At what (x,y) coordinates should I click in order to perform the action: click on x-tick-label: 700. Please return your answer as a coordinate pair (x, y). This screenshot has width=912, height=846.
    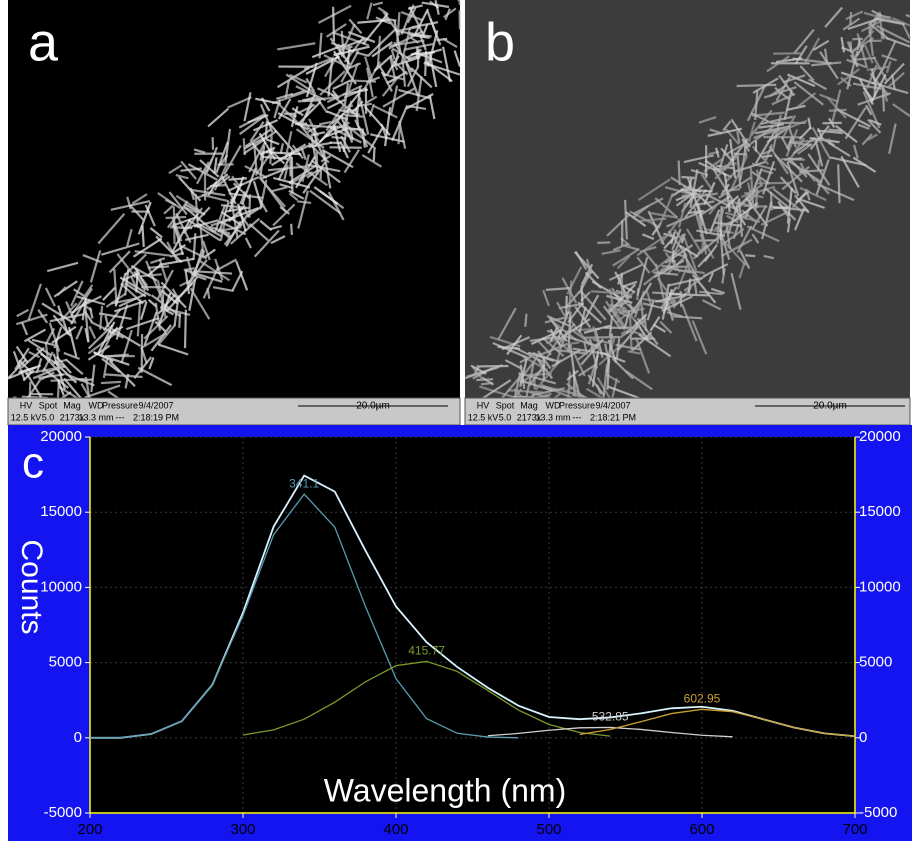
    Looking at the image, I should click on (854, 829).